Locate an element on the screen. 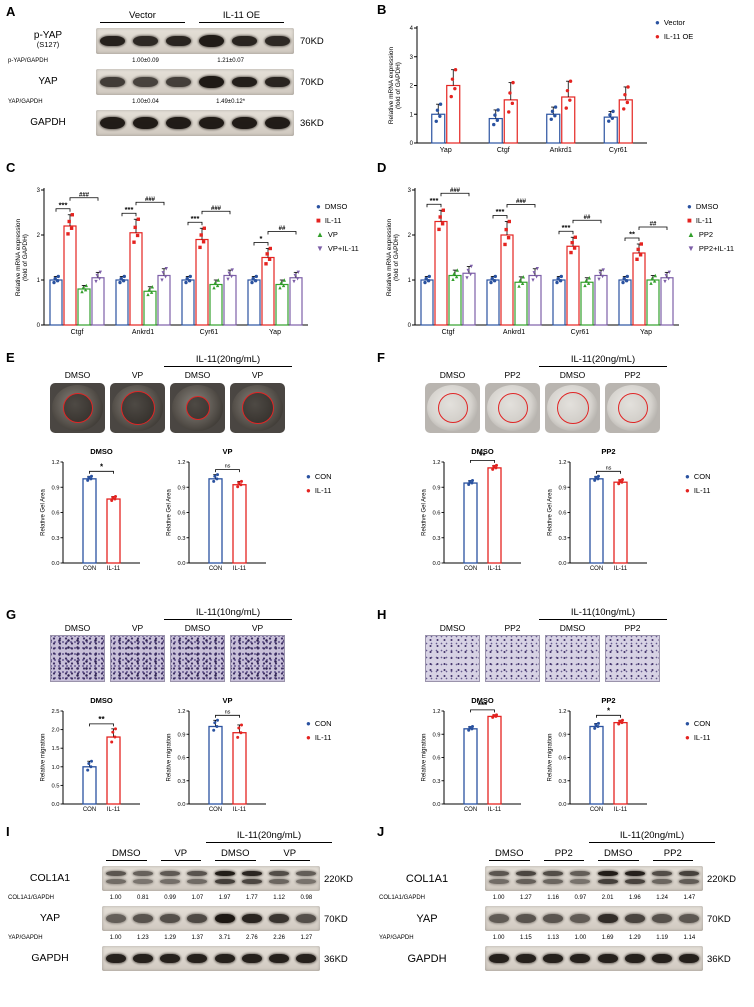  y-tick-label: 0.0 is located at coordinates (181, 805).